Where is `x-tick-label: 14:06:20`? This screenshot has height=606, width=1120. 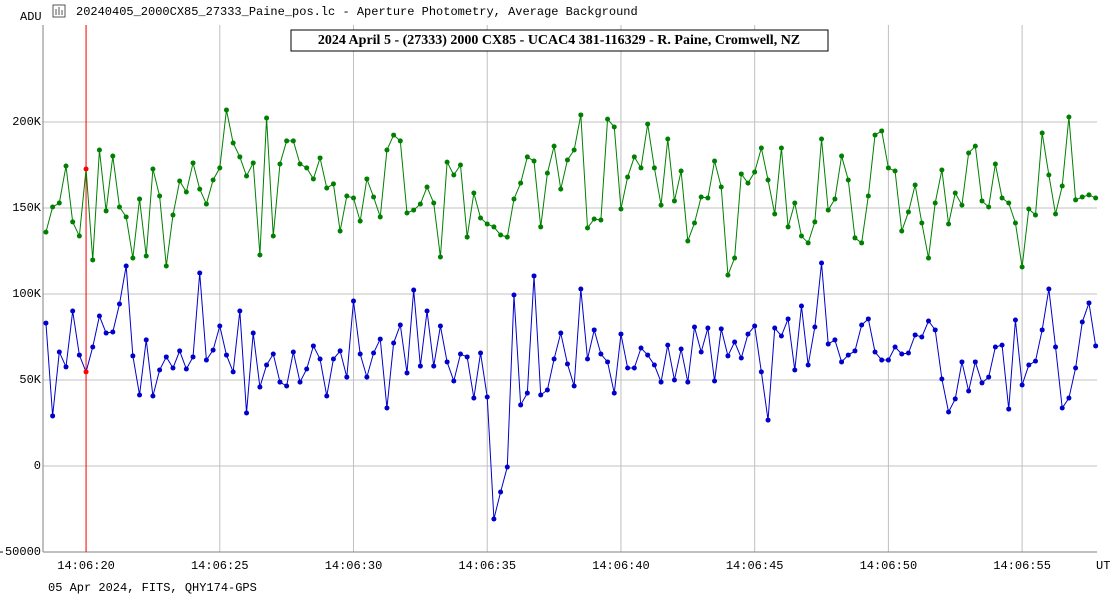
x-tick-label: 14:06:20 is located at coordinates (86, 566).